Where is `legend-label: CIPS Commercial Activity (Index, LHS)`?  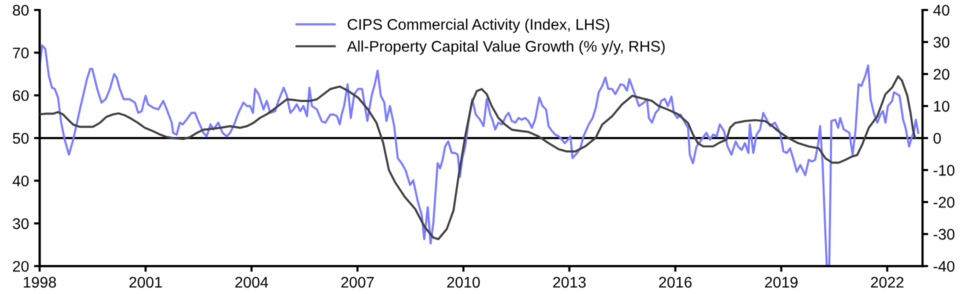 legend-label: CIPS Commercial Activity (Index, LHS) is located at coordinates (479, 25).